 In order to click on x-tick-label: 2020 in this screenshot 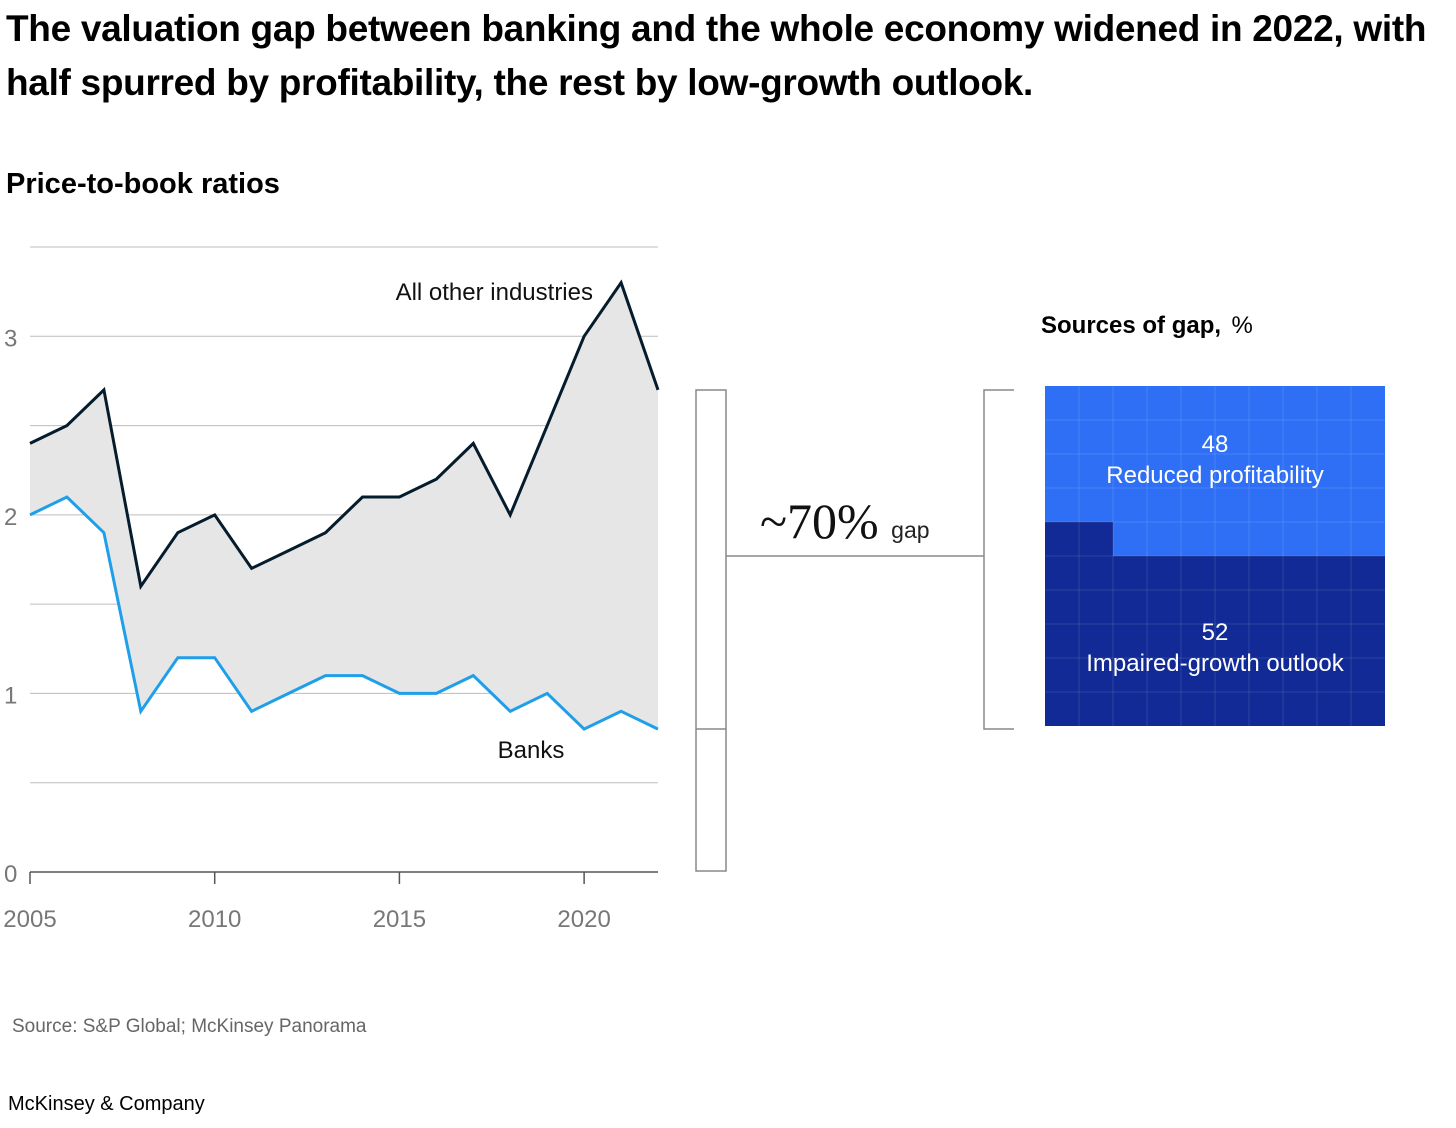, I will do `click(583, 919)`.